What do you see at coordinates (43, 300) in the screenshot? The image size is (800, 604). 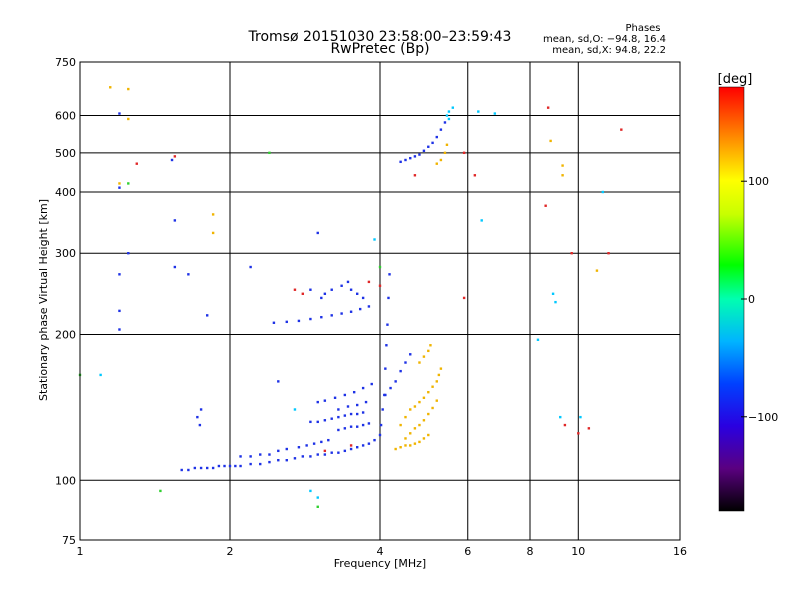 I see `y-axis-label: Stationary phase Virtual Height [km]` at bounding box center [43, 300].